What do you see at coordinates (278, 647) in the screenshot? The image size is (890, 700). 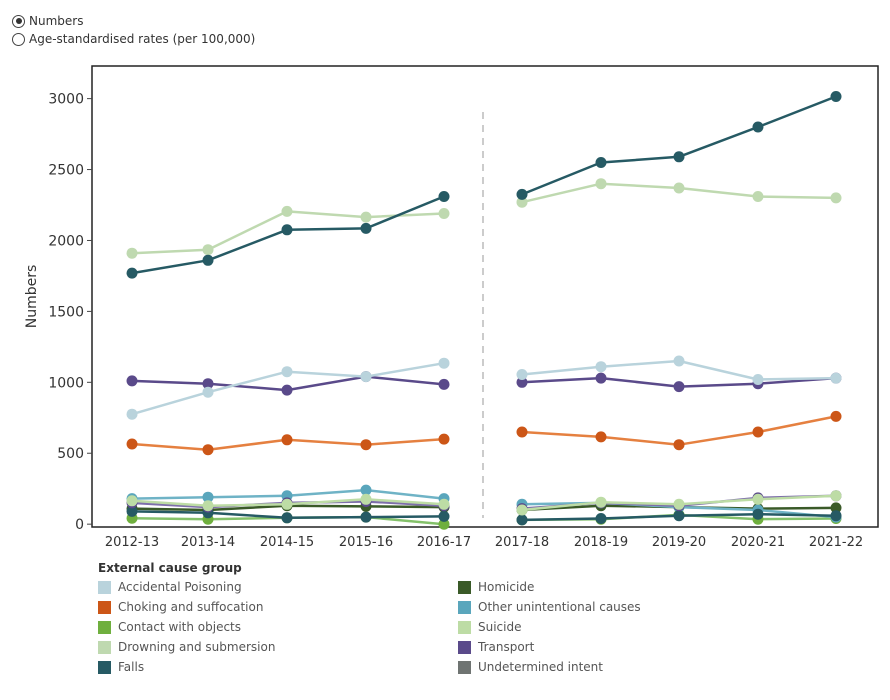 I see `legend-item: Drowning and submersion` at bounding box center [278, 647].